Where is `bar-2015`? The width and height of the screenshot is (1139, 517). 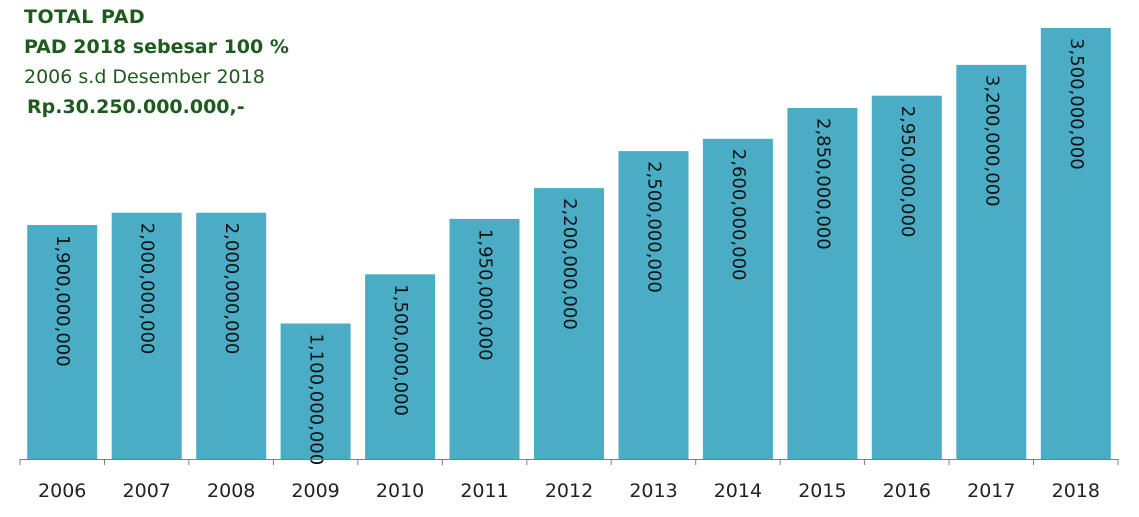 bar-2015 is located at coordinates (822, 283).